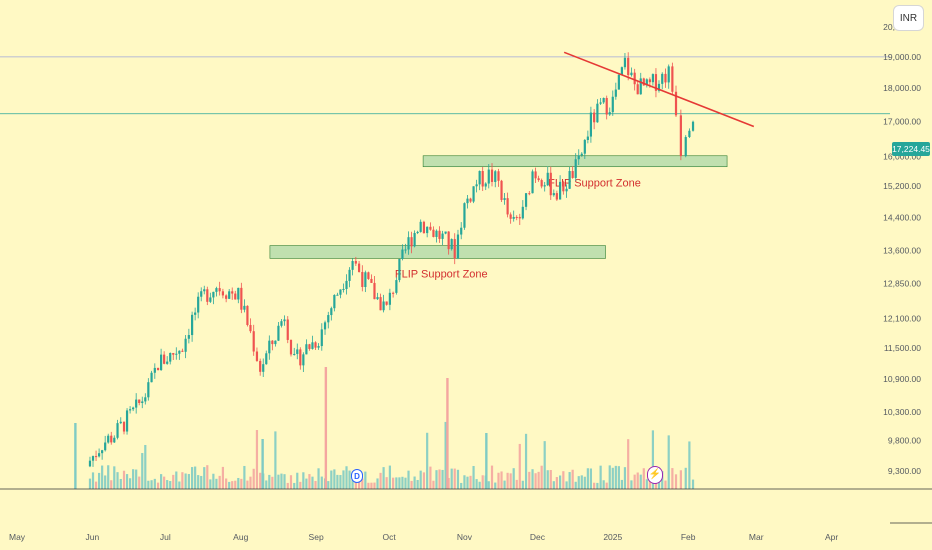 This screenshot has height=550, width=932. What do you see at coordinates (17, 537) in the screenshot?
I see `x-axis-tick-label: May` at bounding box center [17, 537].